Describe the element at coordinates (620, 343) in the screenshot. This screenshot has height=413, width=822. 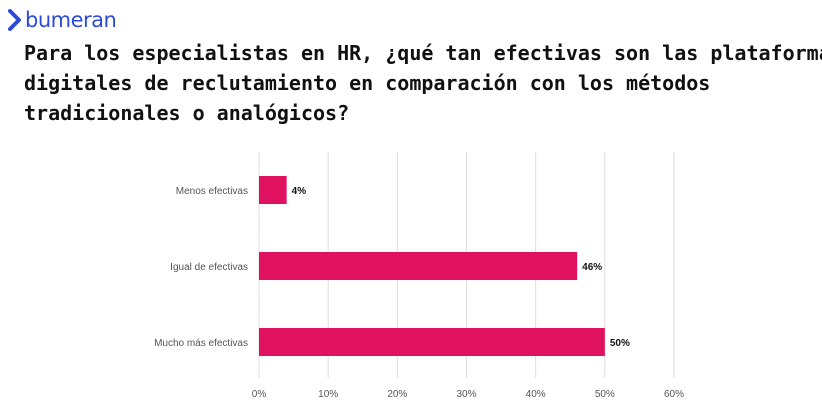
I see `value-label: 50%` at that location.